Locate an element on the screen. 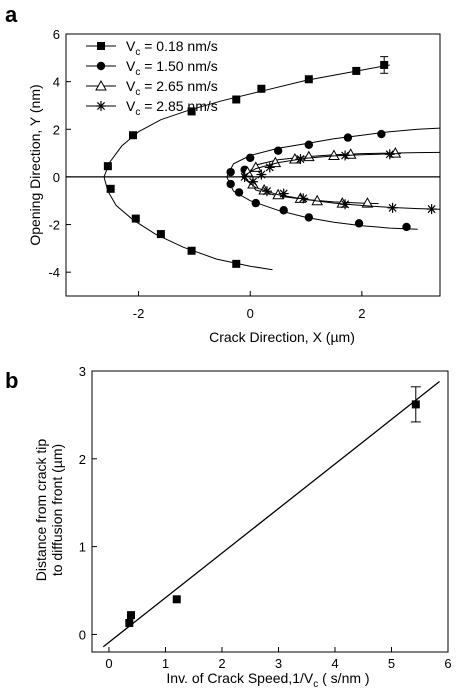 The height and width of the screenshot is (697, 474). panel-b-y-tick-label: 3 is located at coordinates (82, 371).